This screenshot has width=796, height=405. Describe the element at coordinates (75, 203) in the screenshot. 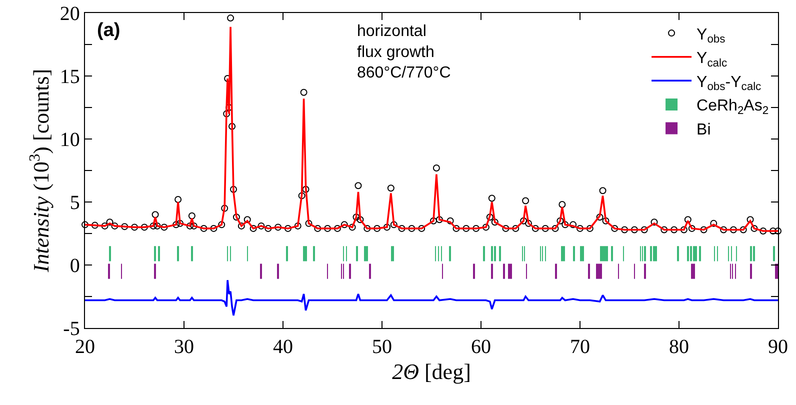

I see `y-tick-label: 5` at that location.